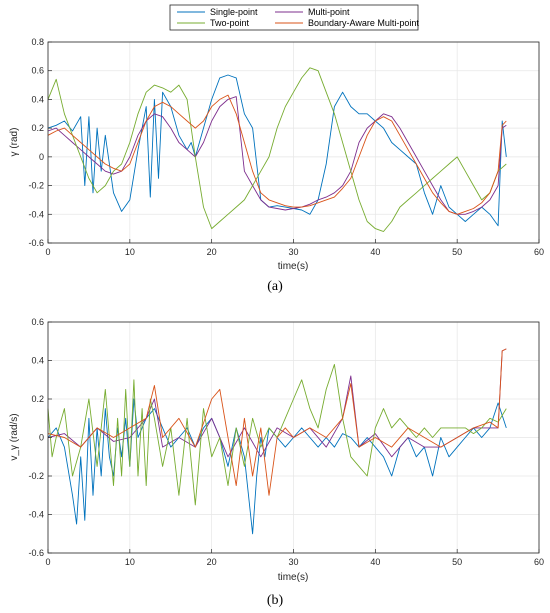 Image resolution: width=550 pixels, height=613 pixels. What do you see at coordinates (234, 12) in the screenshot?
I see `legend-label: Single-point` at bounding box center [234, 12].